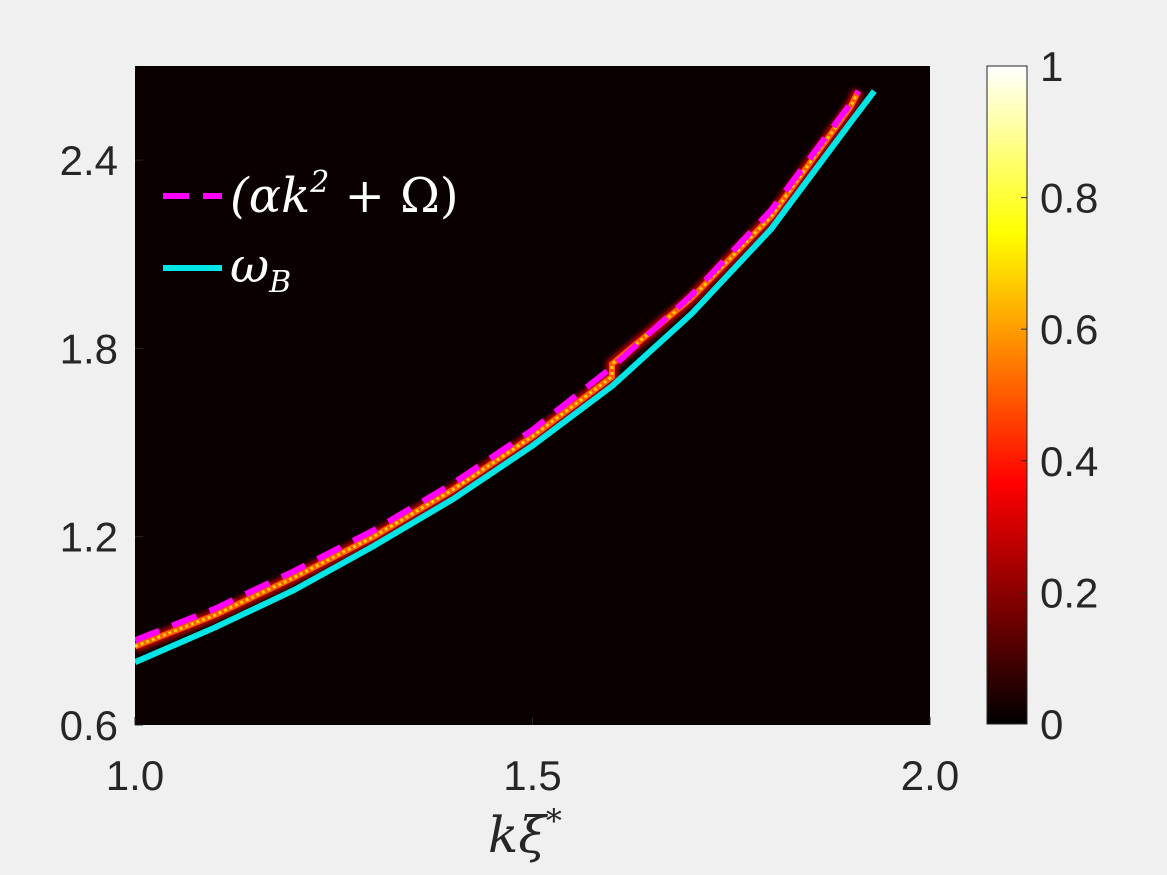 This screenshot has width=1167, height=875. What do you see at coordinates (1059, 395) in the screenshot?
I see `colorbar-ticks: 0 0.2 0.4 0.6 0.8 1` at bounding box center [1059, 395].